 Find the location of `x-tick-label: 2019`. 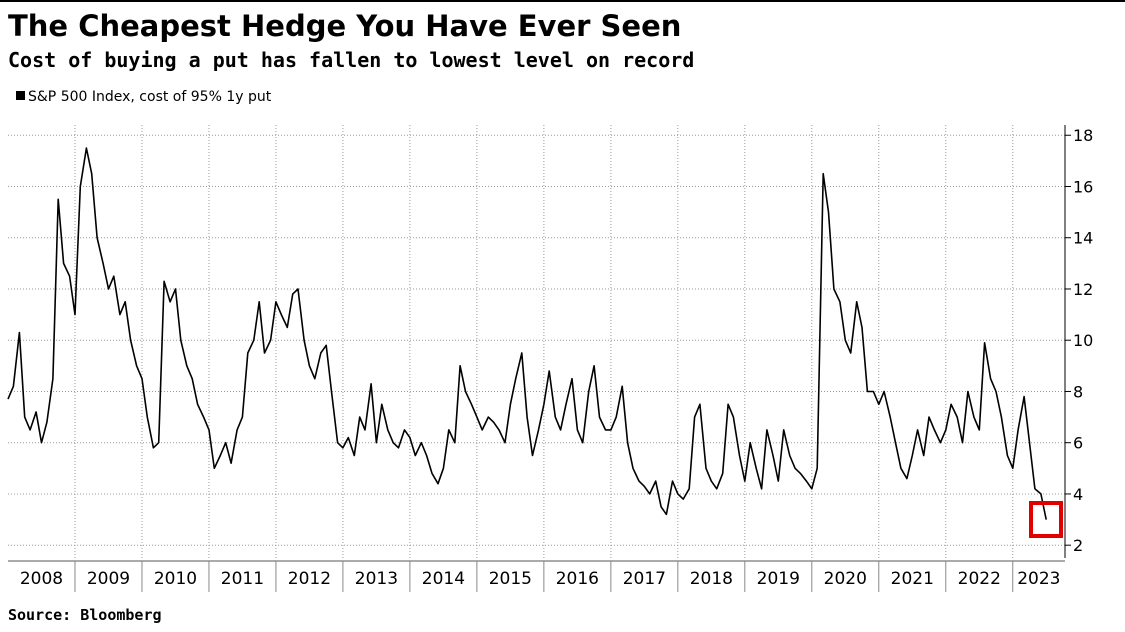

x-tick-label: 2019 is located at coordinates (778, 579).